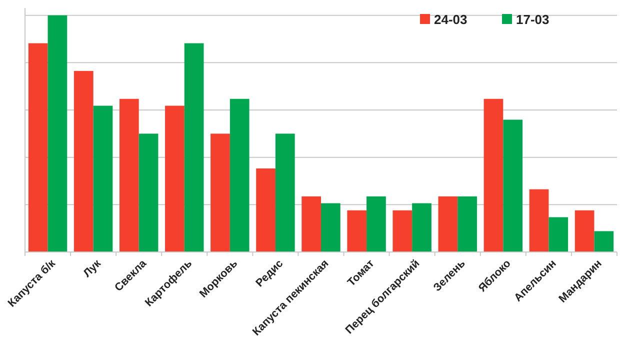  Describe the element at coordinates (533, 19) in the screenshot. I see `legend-label: 17-03` at that location.